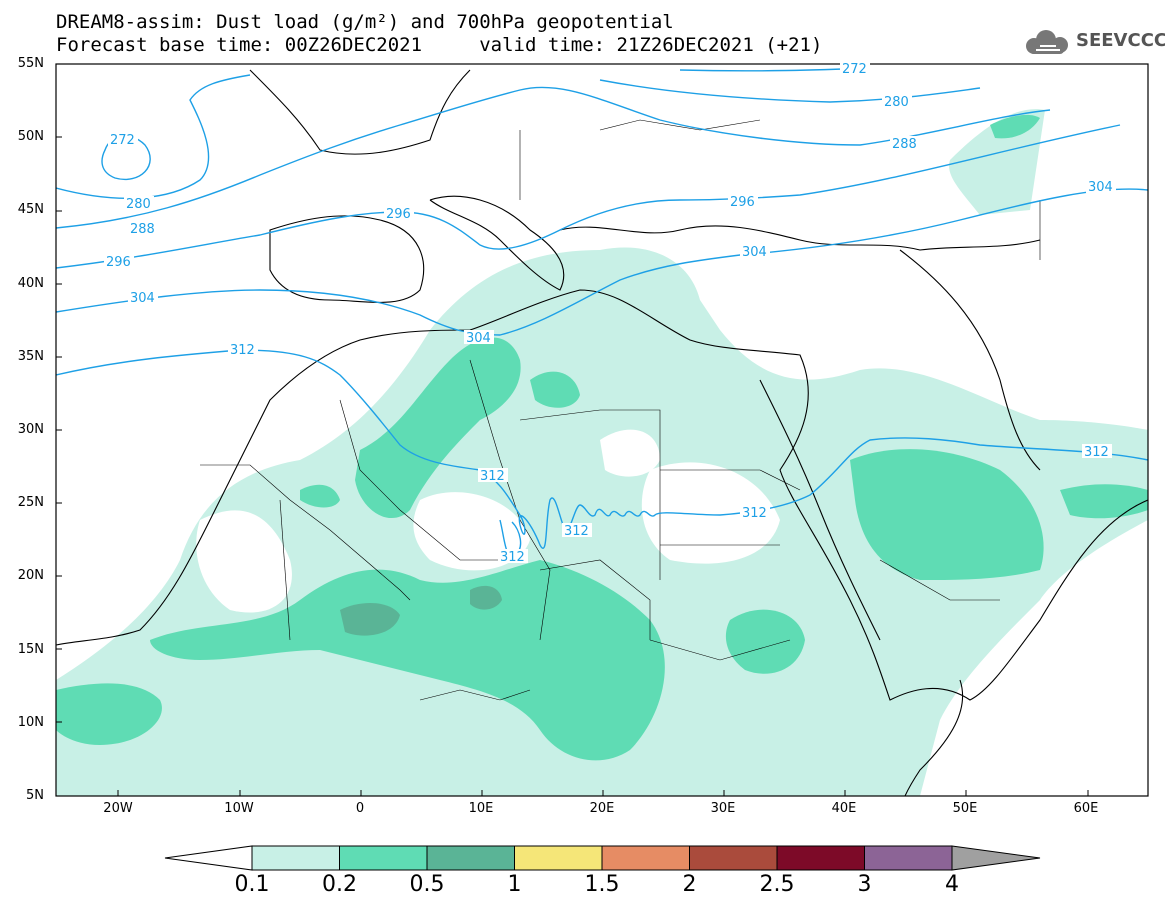 This screenshot has width=1165, height=907. I want to click on lat-label: 45N, so click(30, 210).